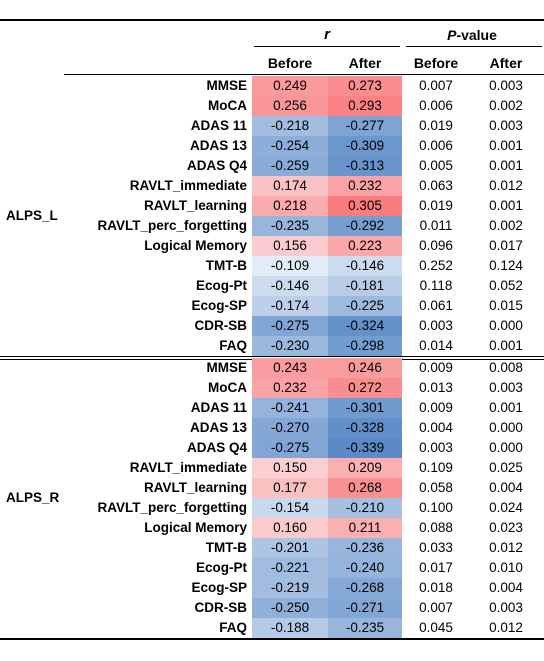 Image resolution: width=544 pixels, height=661 pixels. Describe the element at coordinates (436, 627) in the screenshot. I see `p-cell: 0.045` at that location.